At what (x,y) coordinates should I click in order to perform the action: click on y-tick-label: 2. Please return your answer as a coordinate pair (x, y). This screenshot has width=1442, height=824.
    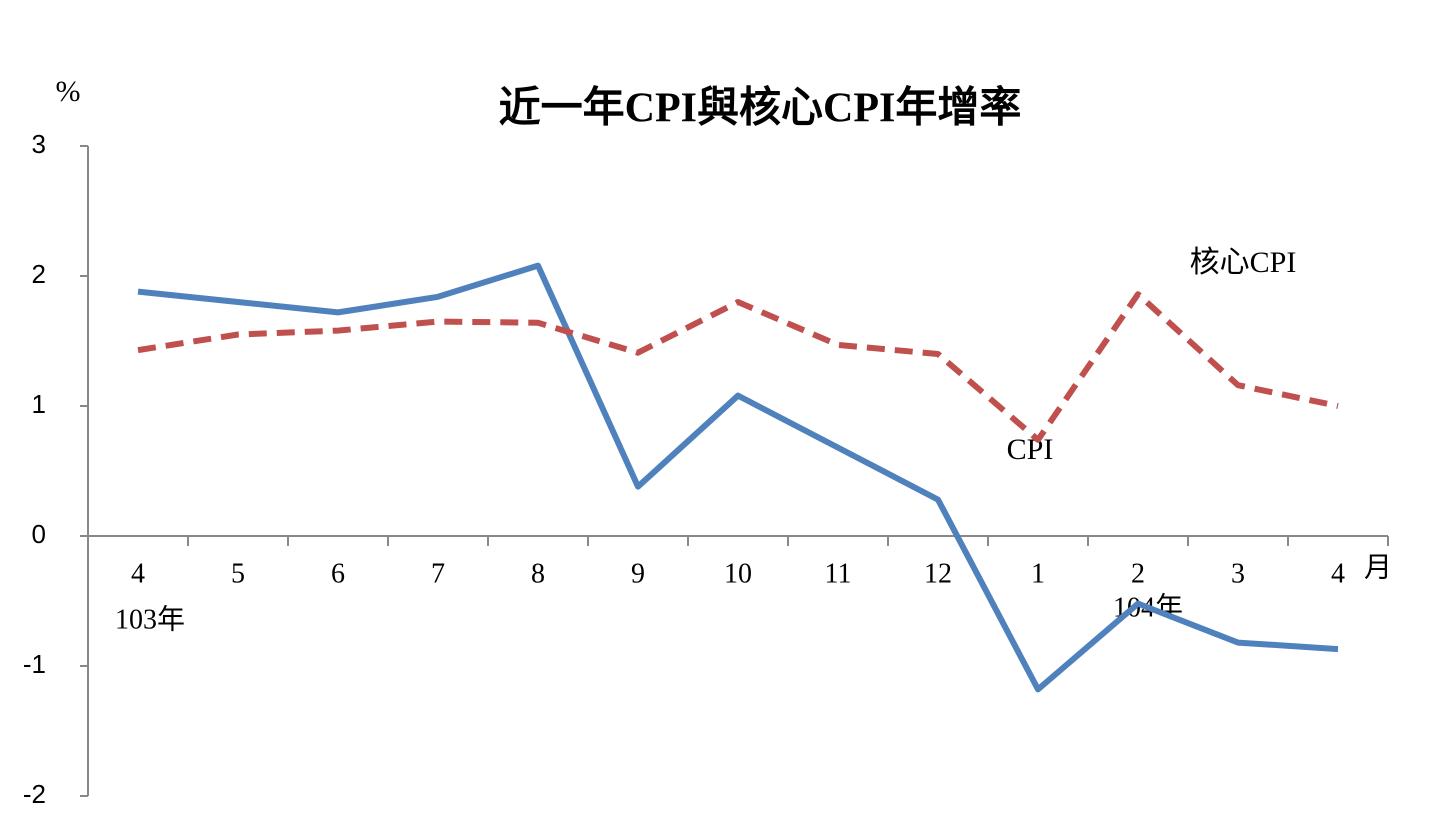
    Looking at the image, I should click on (39, 274).